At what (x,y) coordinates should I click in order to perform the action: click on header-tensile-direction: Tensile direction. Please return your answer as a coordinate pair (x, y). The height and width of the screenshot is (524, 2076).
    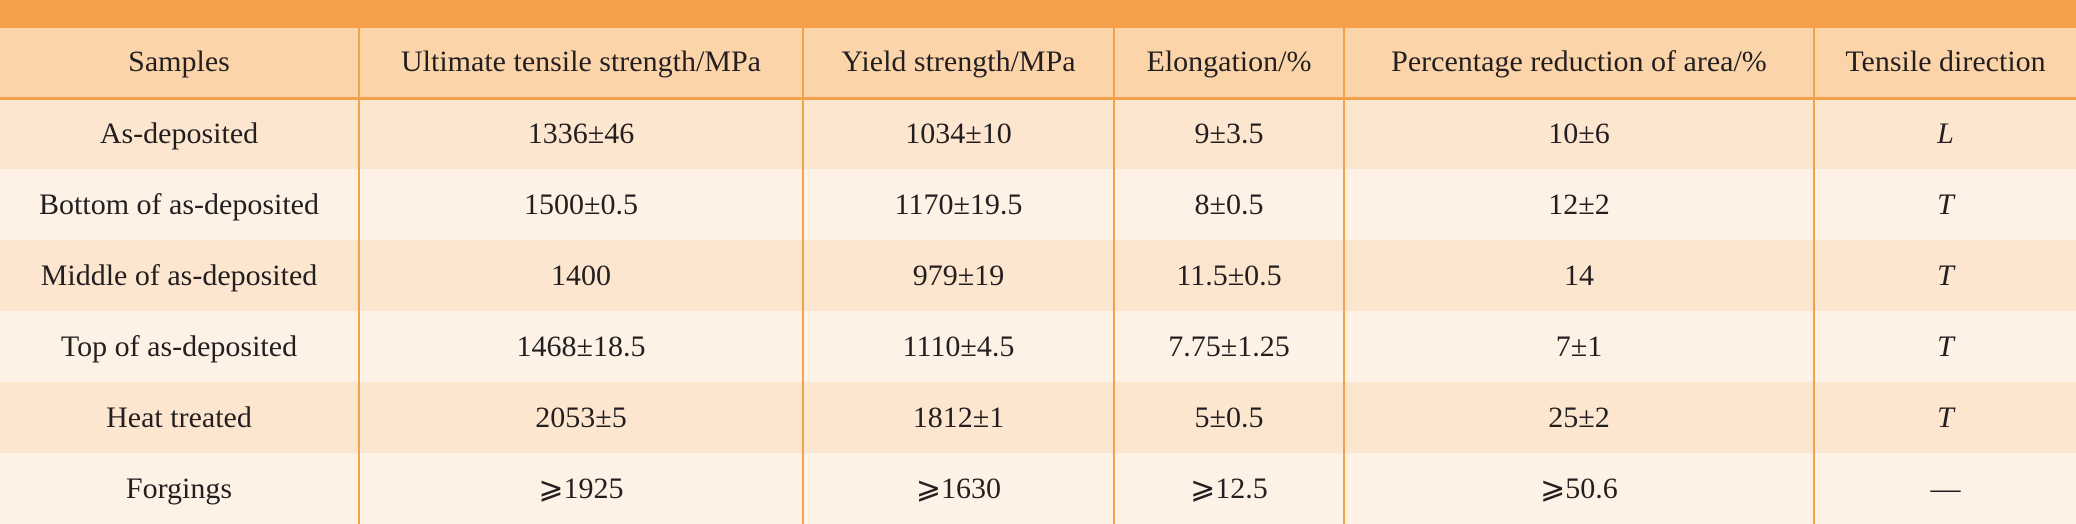
    Looking at the image, I should click on (1944, 64).